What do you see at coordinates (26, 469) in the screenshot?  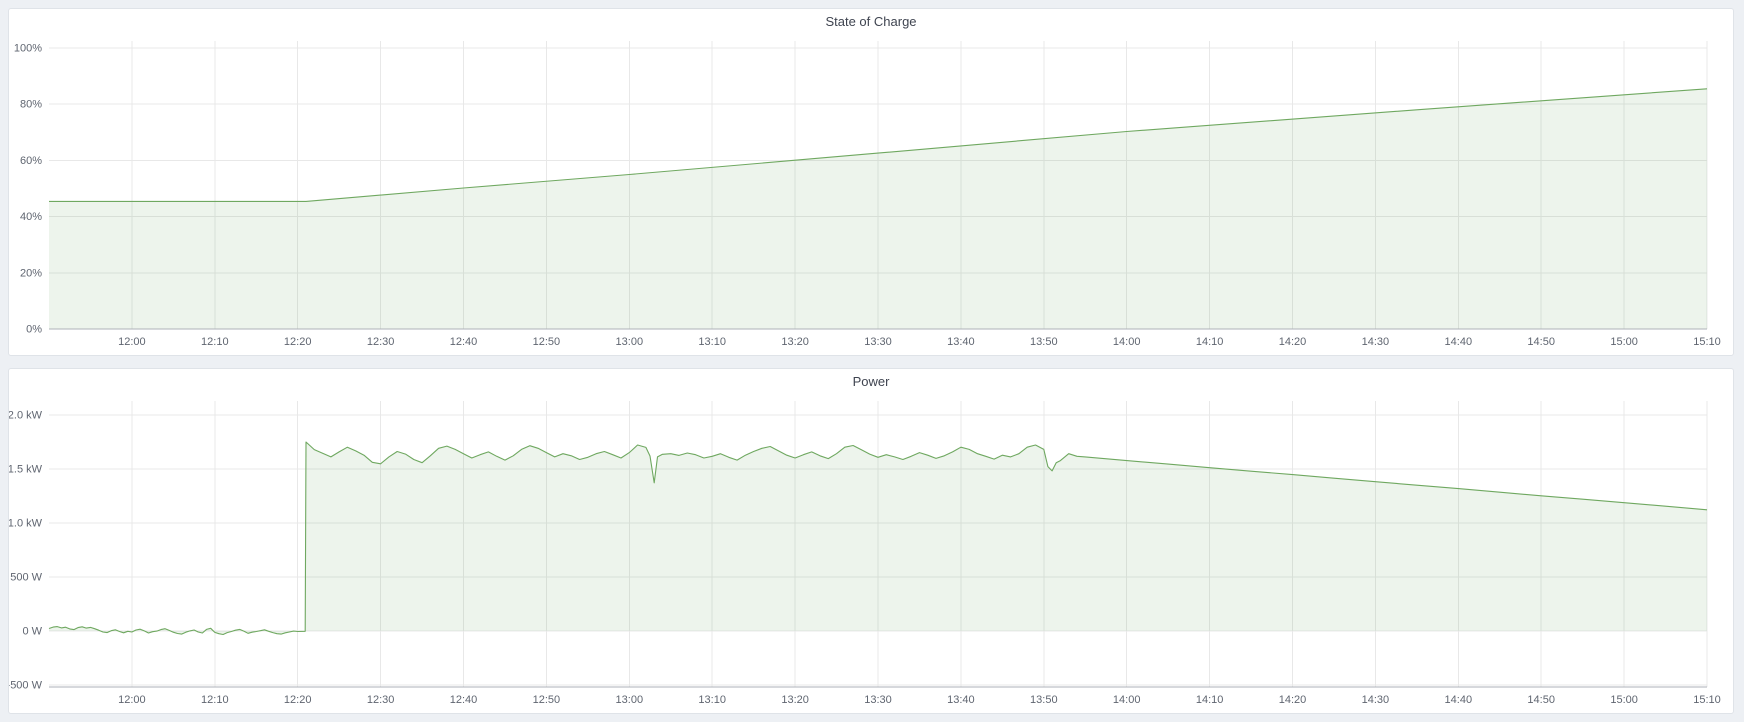 I see `y-tick-label: 1.5 kW` at bounding box center [26, 469].